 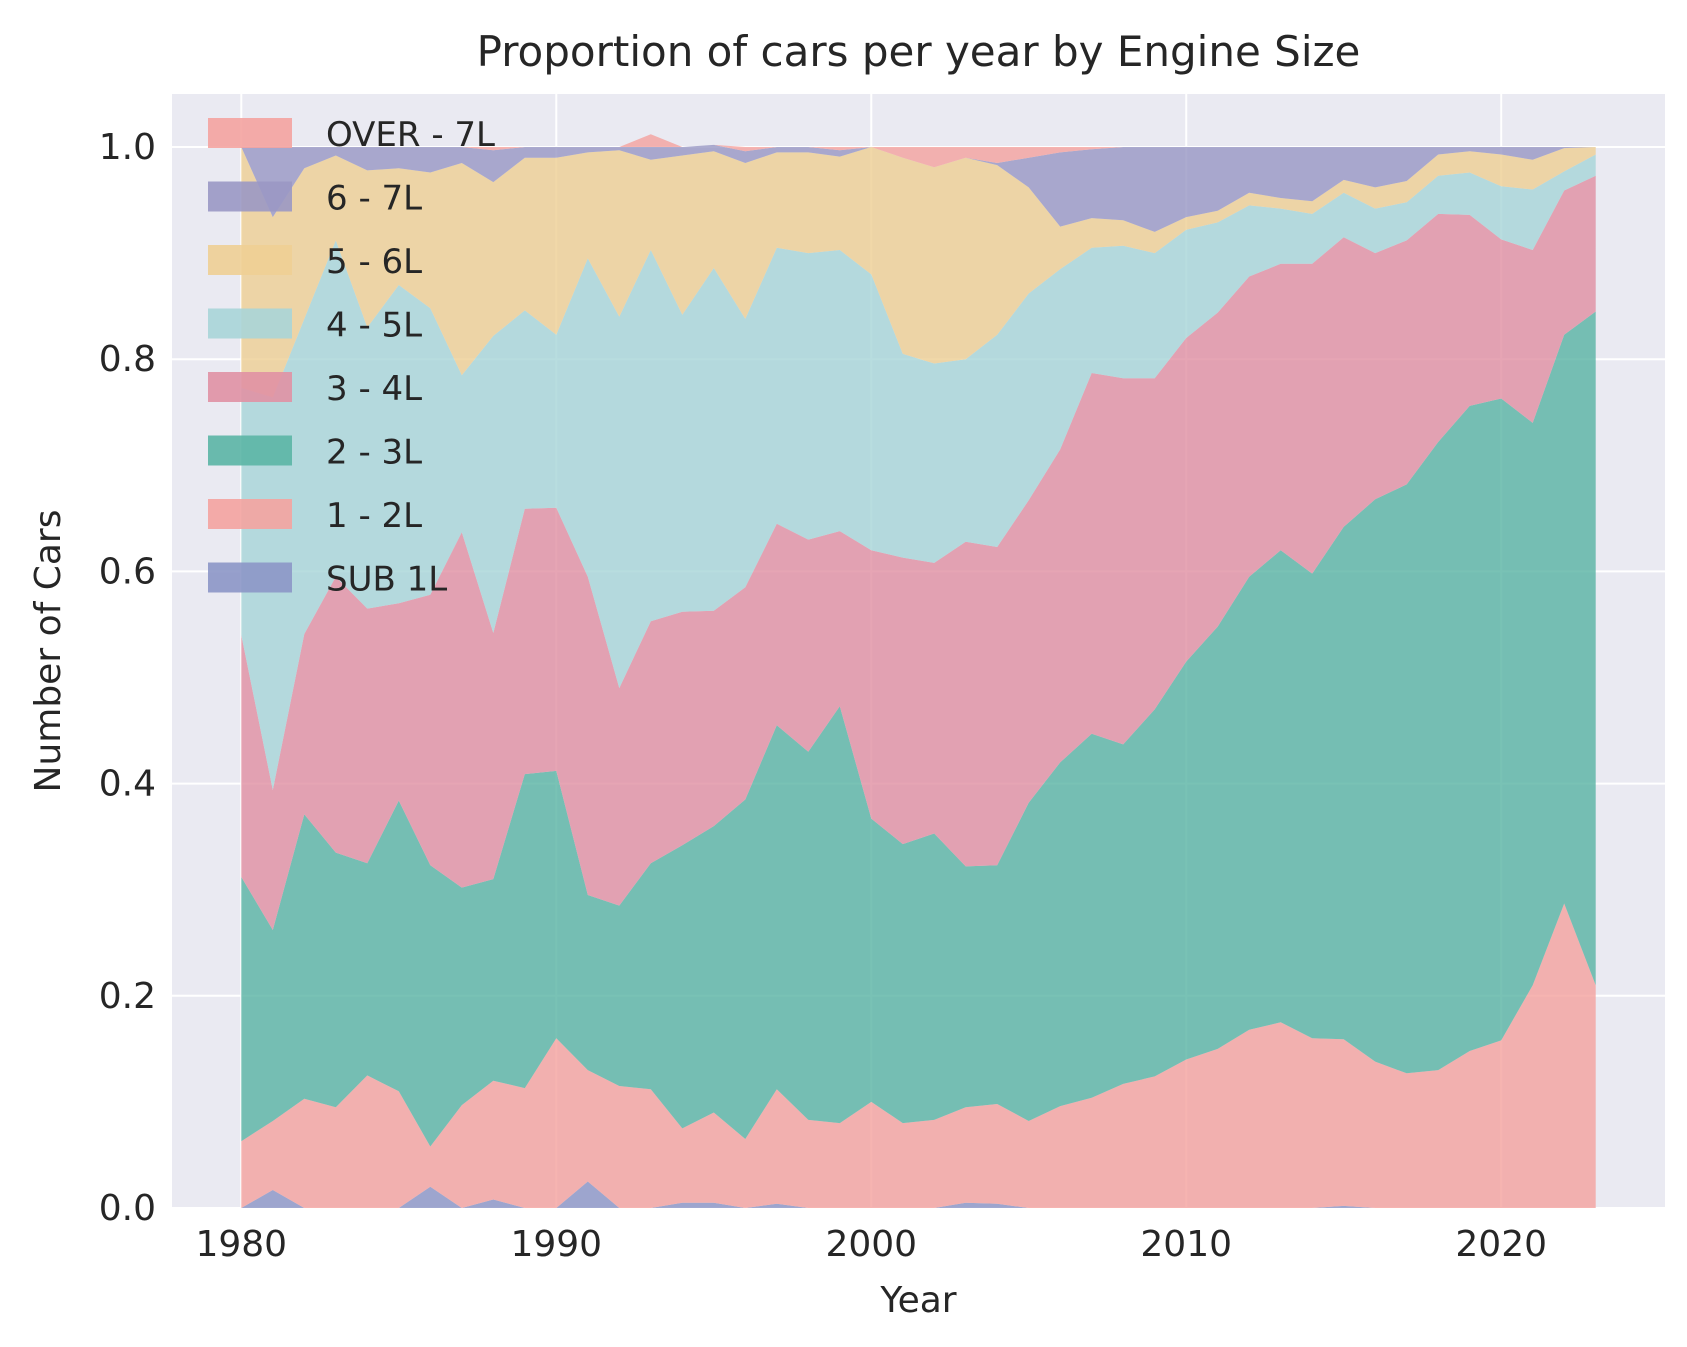 I want to click on y-tick-label: 0.2, so click(x=127, y=996).